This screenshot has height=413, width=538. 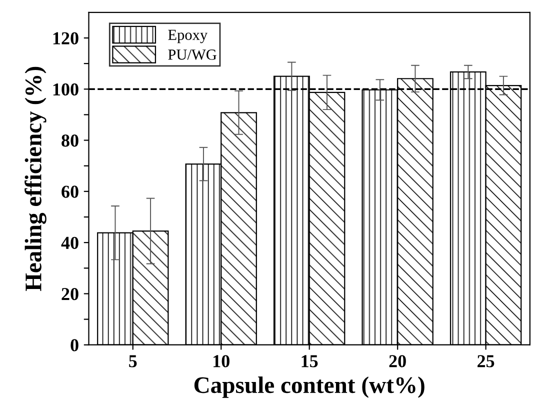 What do you see at coordinates (70, 192) in the screenshot?
I see `y-tick-label: 60` at bounding box center [70, 192].